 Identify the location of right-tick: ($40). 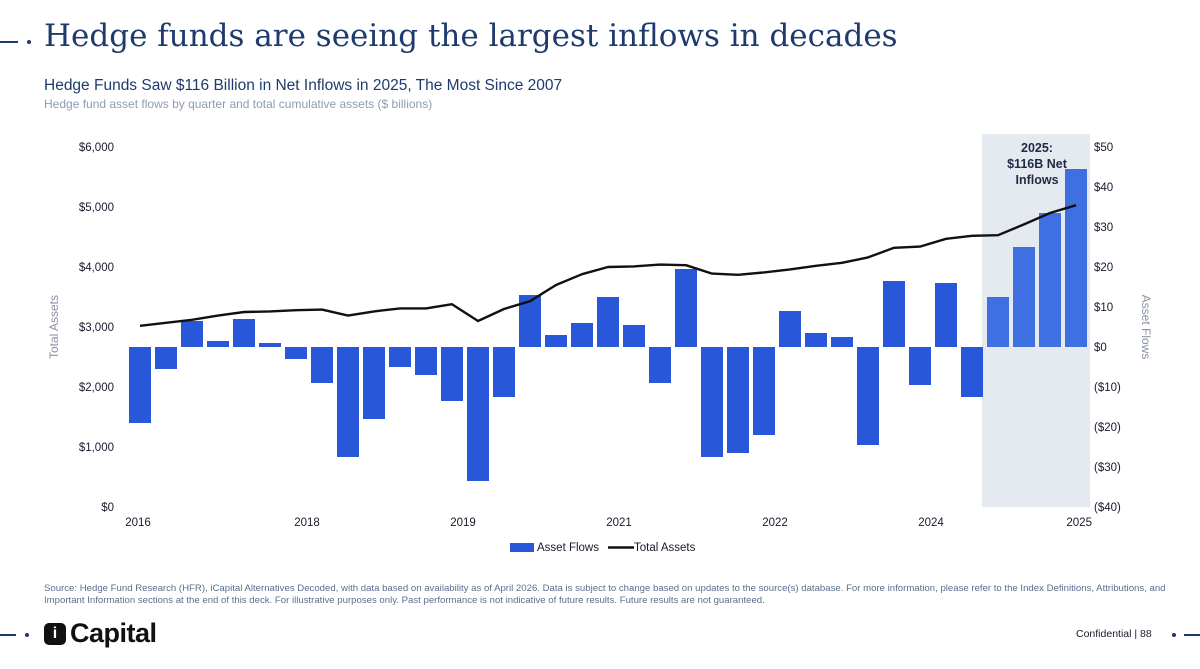
(1107, 508).